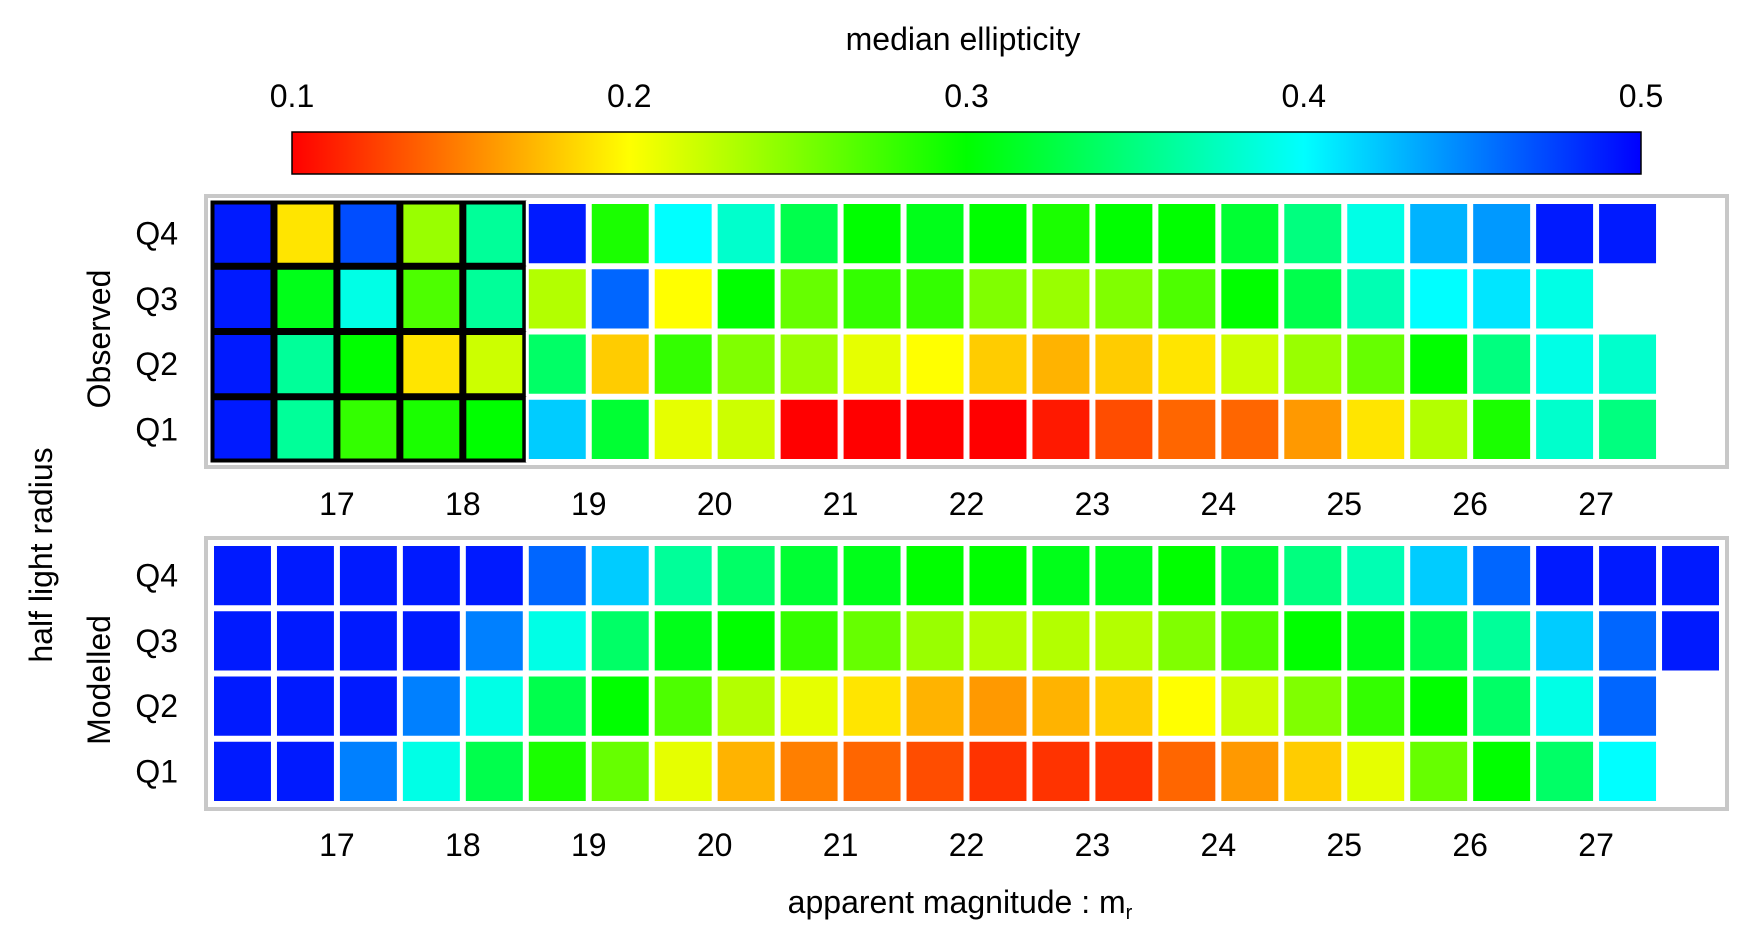 The image size is (1754, 928). Describe the element at coordinates (1596, 845) in the screenshot. I see `x-tick-label: 27` at that location.